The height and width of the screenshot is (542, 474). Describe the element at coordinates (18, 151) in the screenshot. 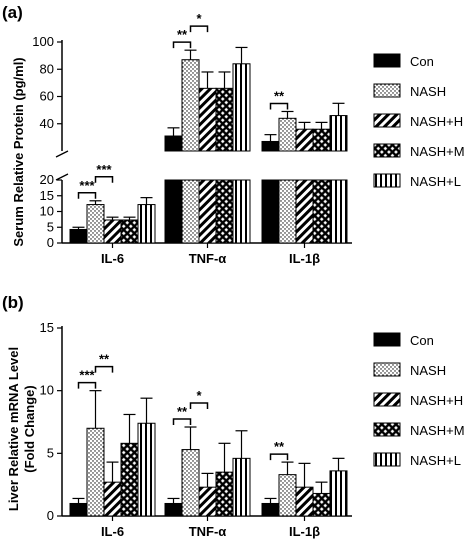

I see `panel-a-y-axis-label: Serum Relative Protein (pg/ml)` at that location.